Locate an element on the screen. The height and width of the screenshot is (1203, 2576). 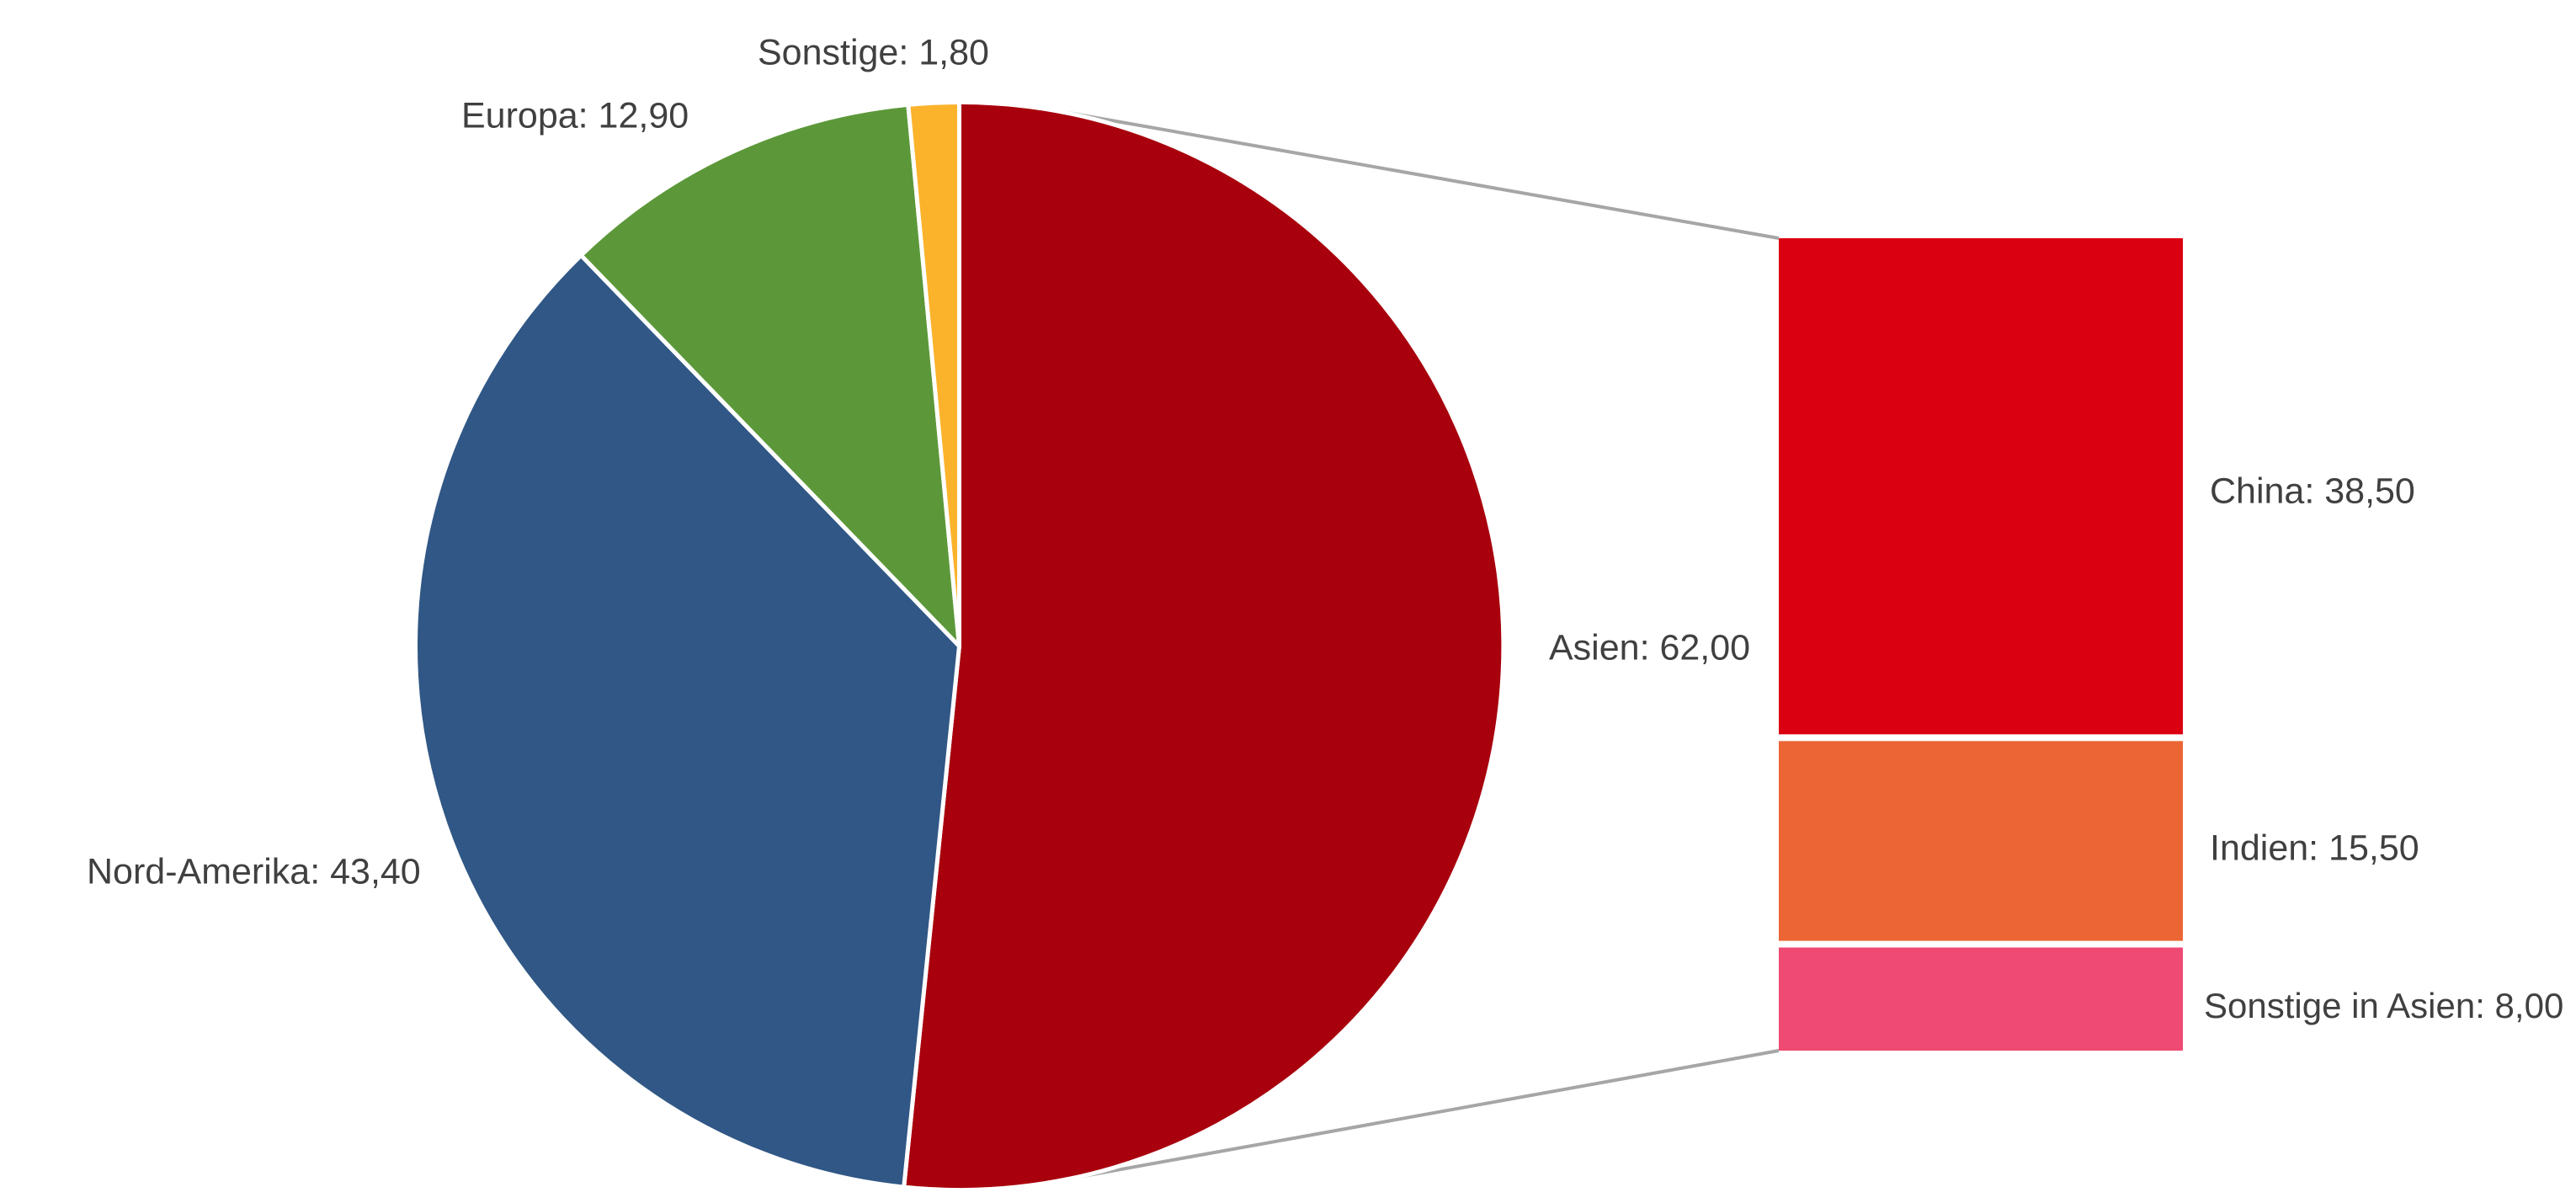
bar-segment-indien is located at coordinates (1981, 841).